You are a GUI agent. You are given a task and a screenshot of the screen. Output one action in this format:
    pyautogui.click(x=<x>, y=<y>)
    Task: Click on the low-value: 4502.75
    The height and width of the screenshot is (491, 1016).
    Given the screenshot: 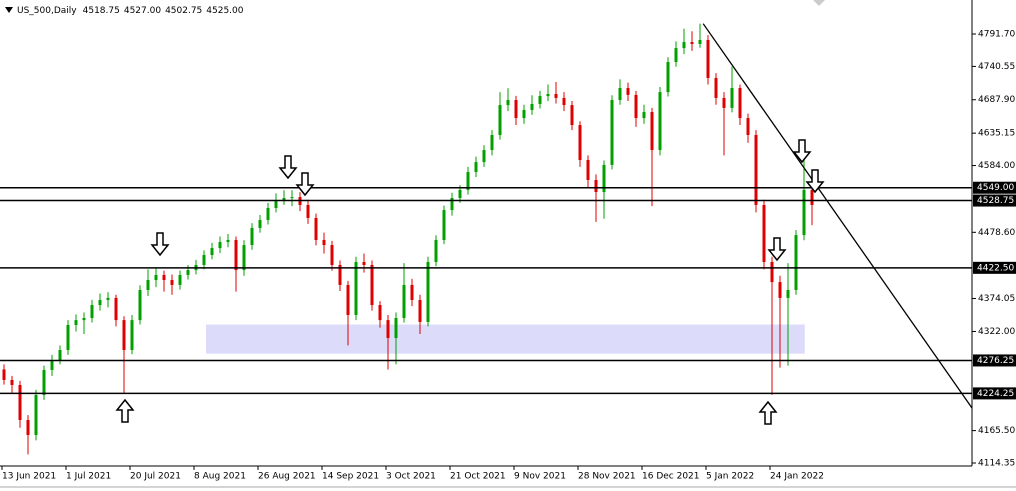 What is the action you would take?
    pyautogui.click(x=183, y=11)
    